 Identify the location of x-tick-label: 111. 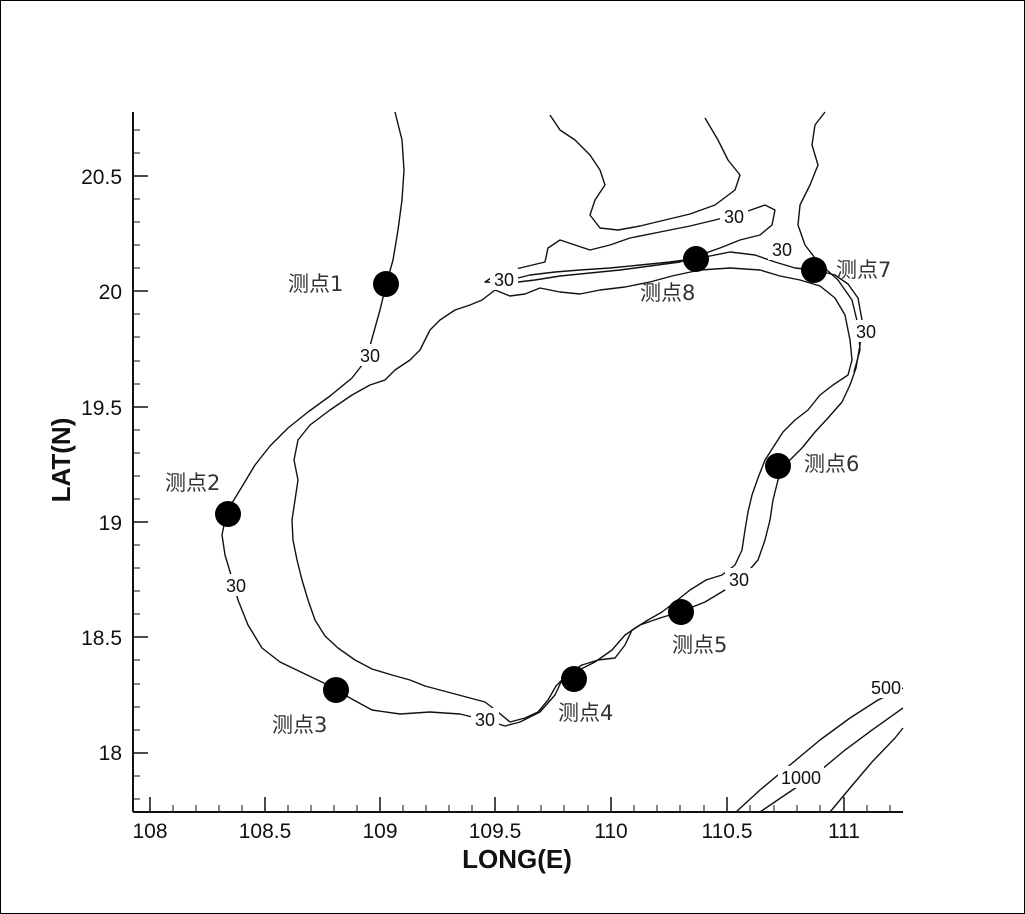
(844, 831).